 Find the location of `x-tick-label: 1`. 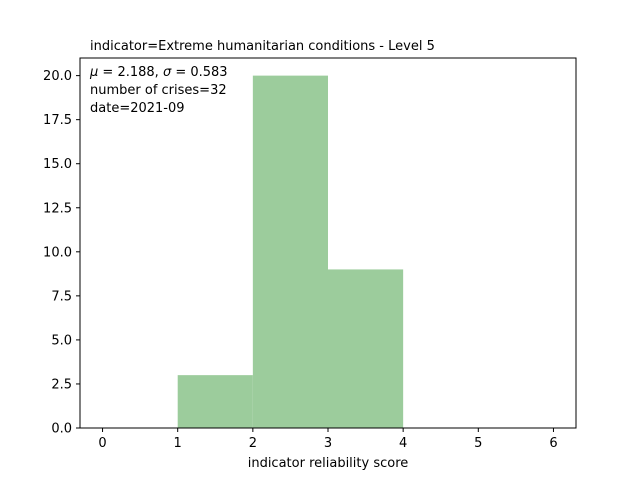

x-tick-label: 1 is located at coordinates (178, 443).